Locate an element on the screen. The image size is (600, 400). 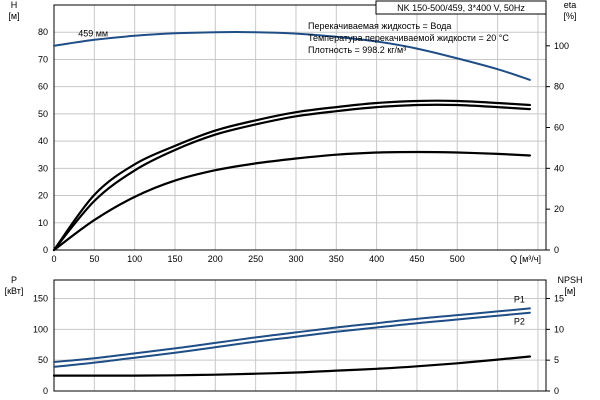
x-tick-label: 500 is located at coordinates (457, 259).